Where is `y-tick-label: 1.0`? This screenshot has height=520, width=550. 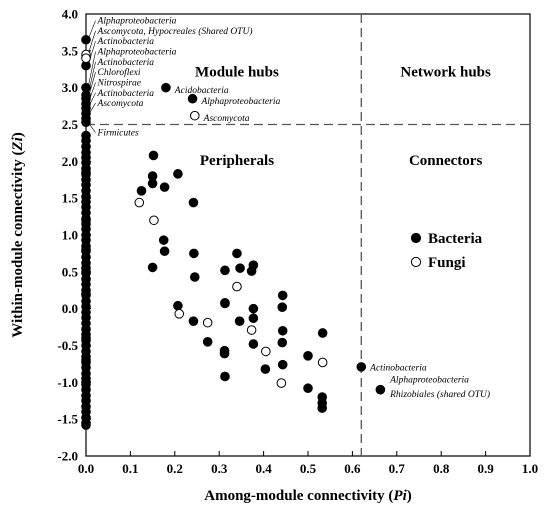
y-tick-label: 1.0 is located at coordinates (70, 235).